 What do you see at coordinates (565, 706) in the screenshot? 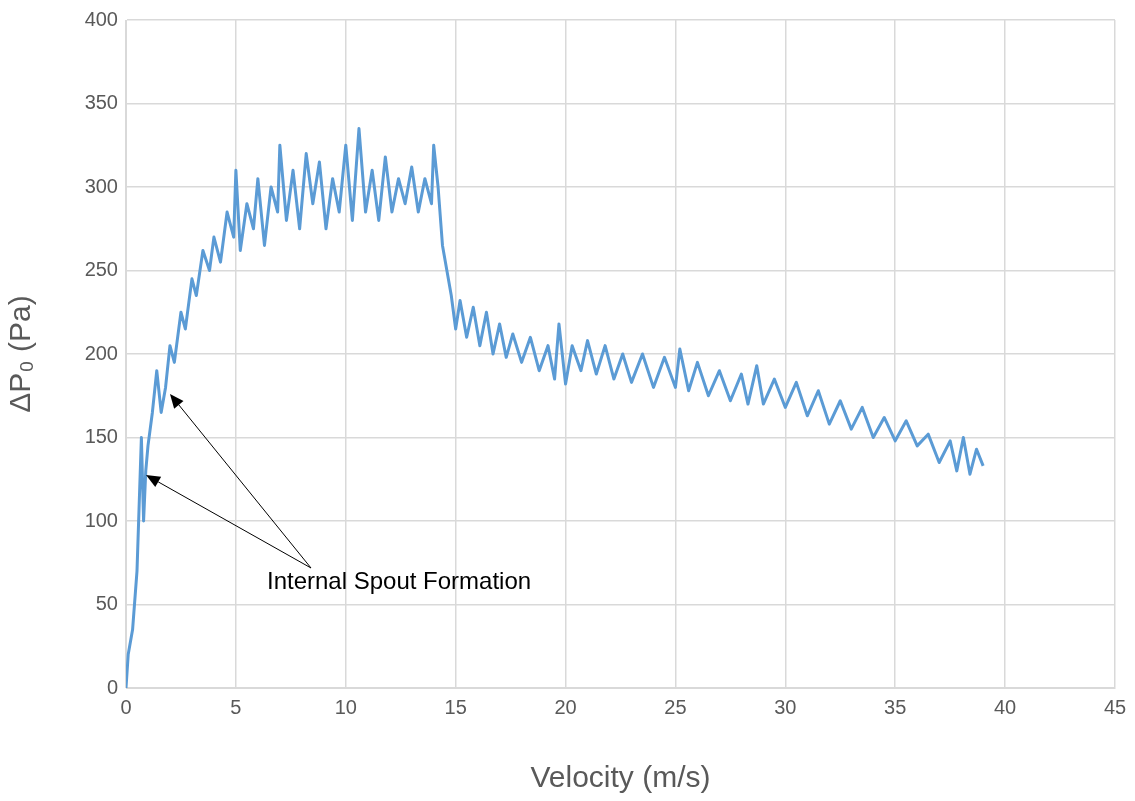
I see `x-tick-label: 20` at bounding box center [565, 706].